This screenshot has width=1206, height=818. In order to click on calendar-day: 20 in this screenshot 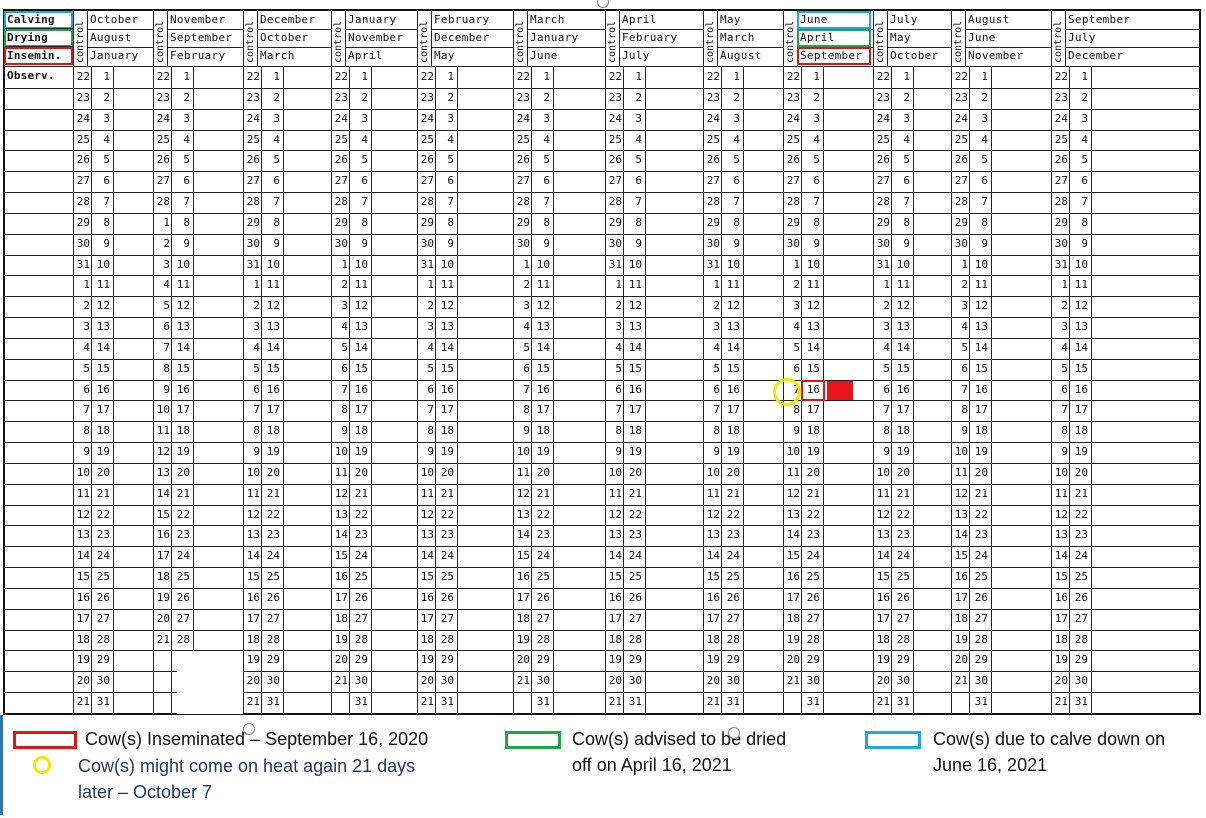, I will do `click(903, 472)`.